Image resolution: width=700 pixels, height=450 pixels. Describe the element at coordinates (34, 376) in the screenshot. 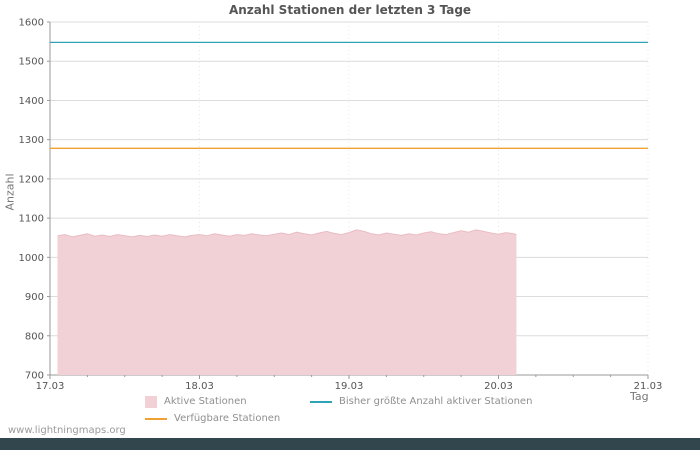

I see `svg-text: 700` at that location.